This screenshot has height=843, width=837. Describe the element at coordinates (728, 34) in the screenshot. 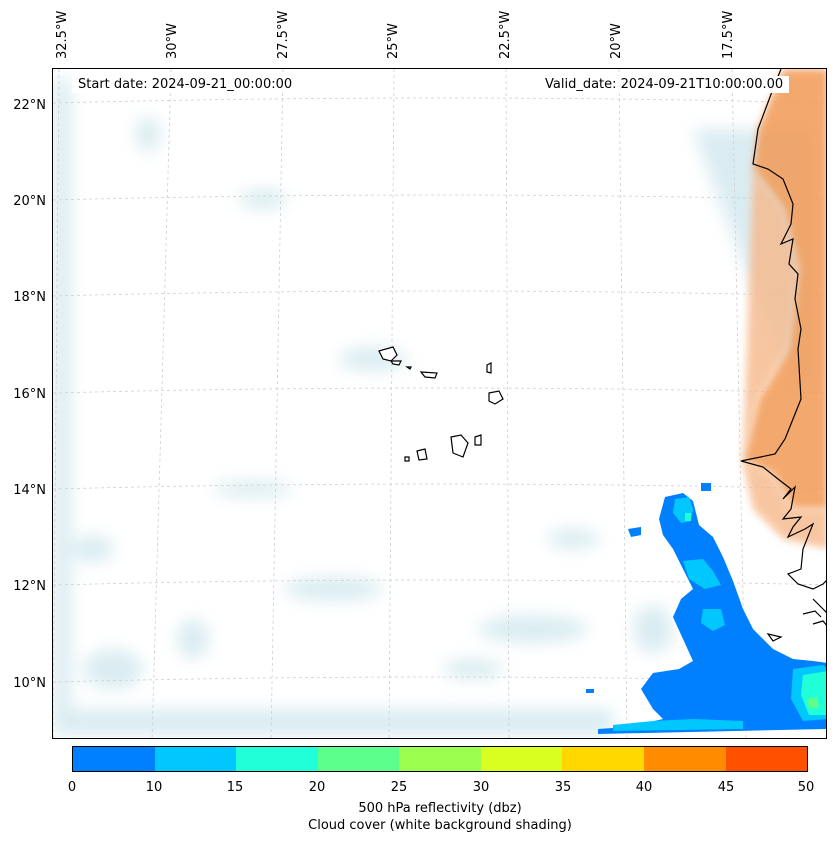

I see `lon-label-17-5w: 17.5°W` at that location.